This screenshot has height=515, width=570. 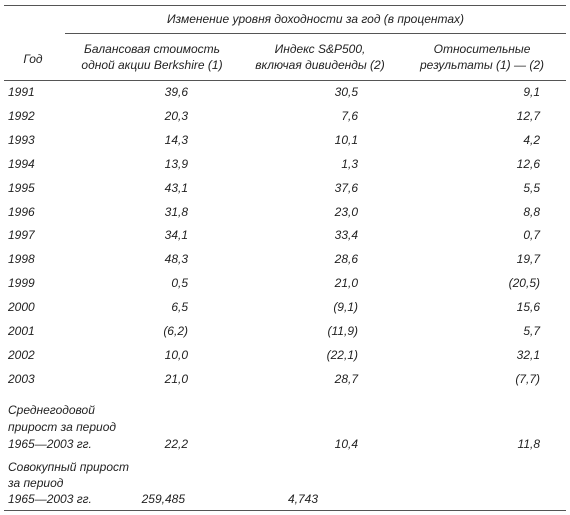 I want to click on value-cell: 37,6, so click(x=346, y=187).